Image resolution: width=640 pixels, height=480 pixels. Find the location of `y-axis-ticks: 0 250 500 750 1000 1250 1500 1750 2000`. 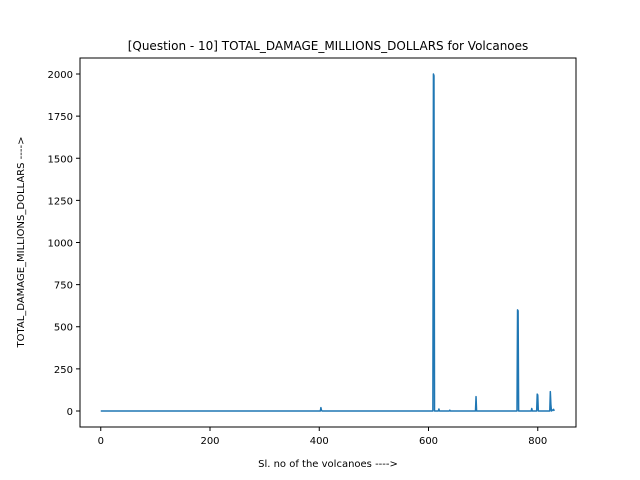

y-axis-ticks: 0 250 500 750 1000 1250 1500 1750 2000 is located at coordinates (64, 244).